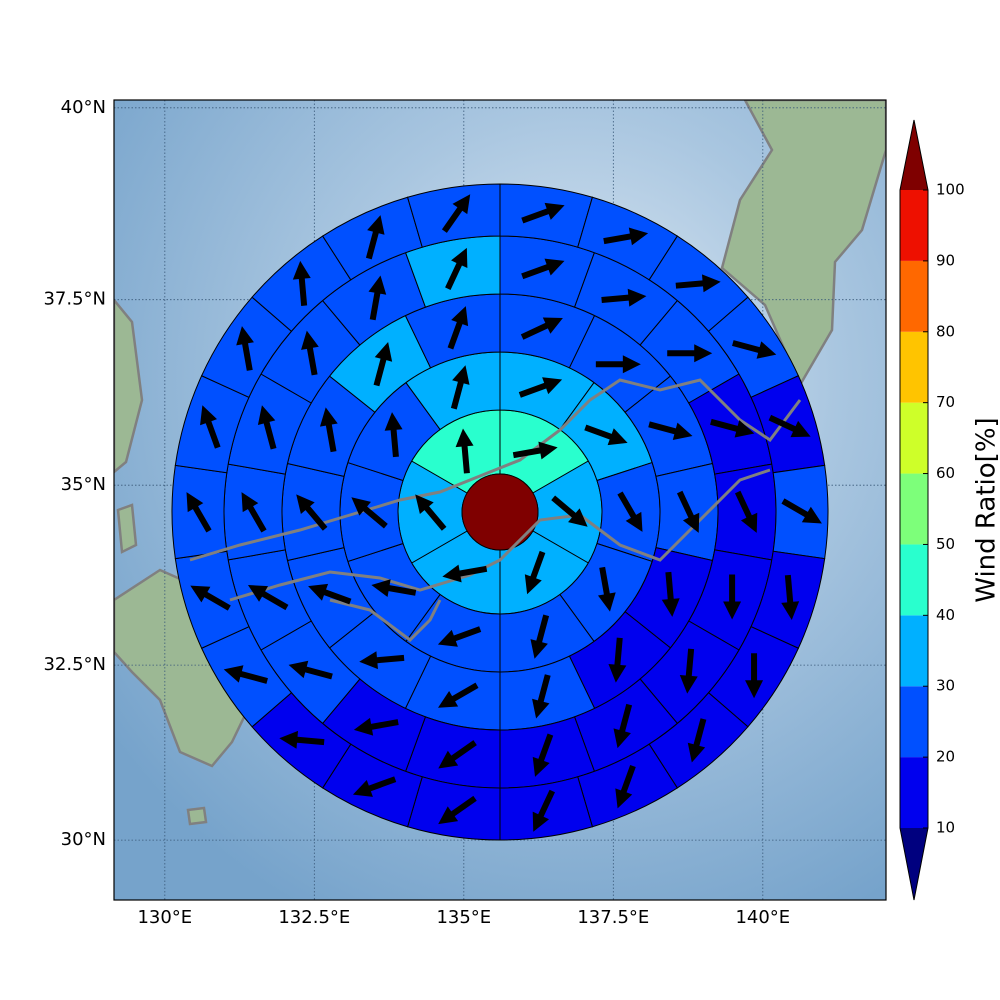 This screenshot has width=1000, height=1000. Describe the element at coordinates (613, 917) in the screenshot. I see `x-tick-label: 137.5°E` at that location.